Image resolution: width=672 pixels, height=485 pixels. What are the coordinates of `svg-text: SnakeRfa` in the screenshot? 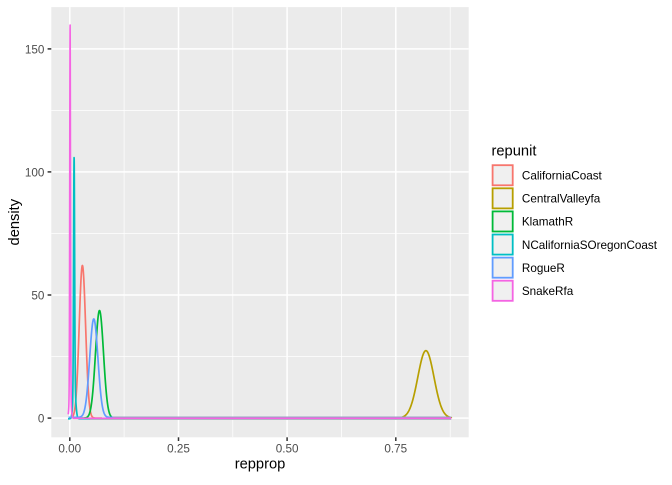 It's located at (548, 291).